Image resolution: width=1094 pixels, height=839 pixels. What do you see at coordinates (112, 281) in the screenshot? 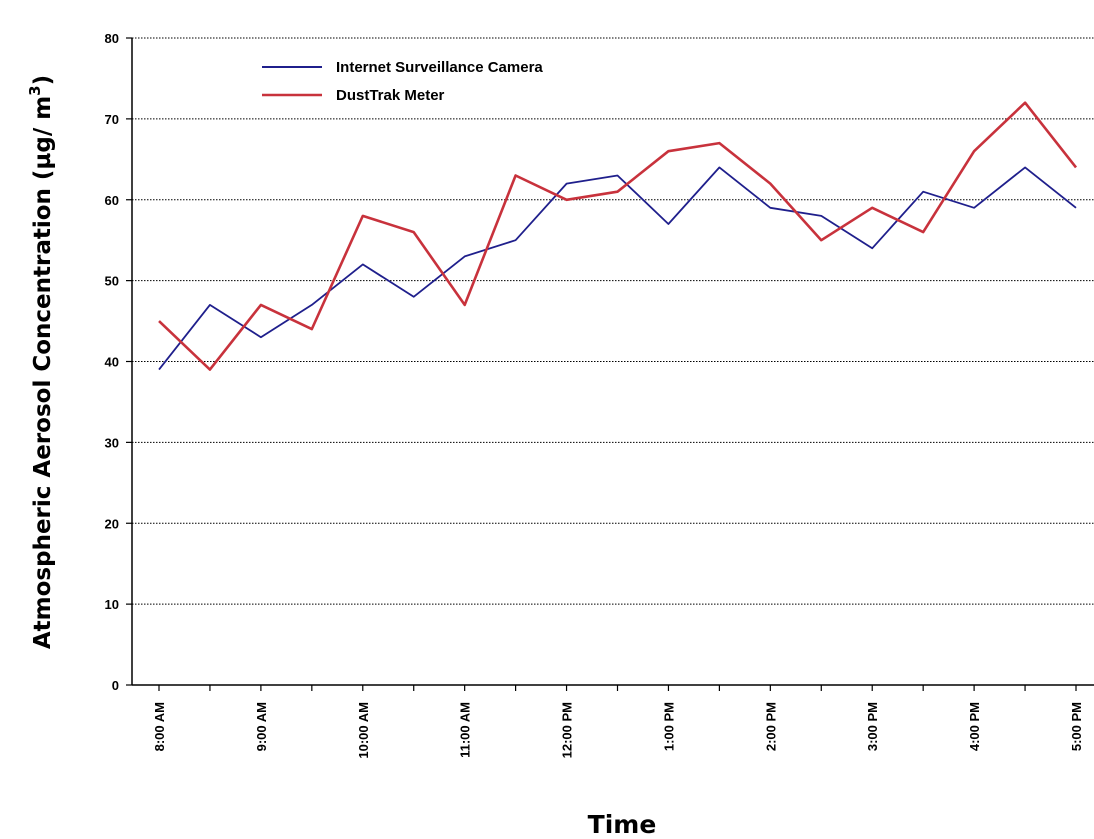
I see `y-tick-label-50: 50` at bounding box center [112, 281].